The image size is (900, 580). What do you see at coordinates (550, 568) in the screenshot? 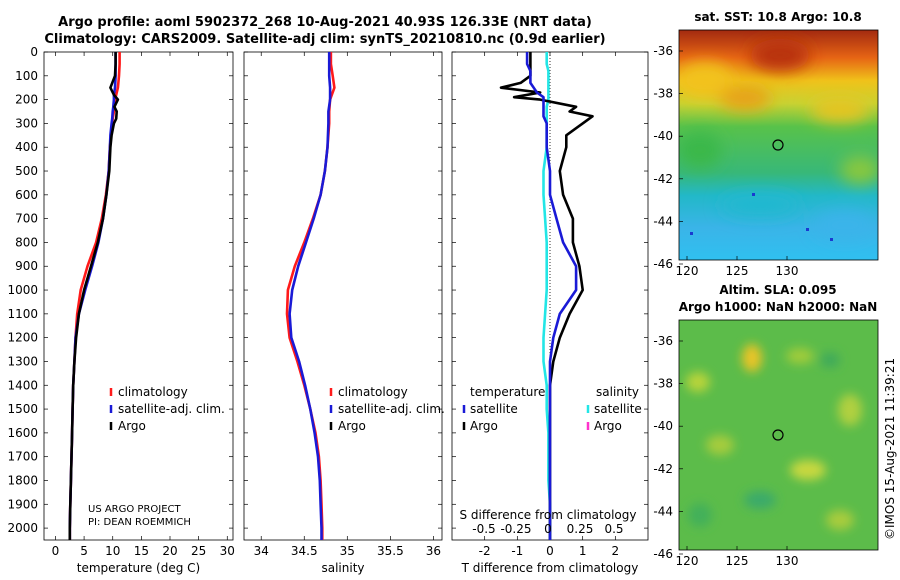
I see `x-axis-label: T difference from climatology` at bounding box center [550, 568].